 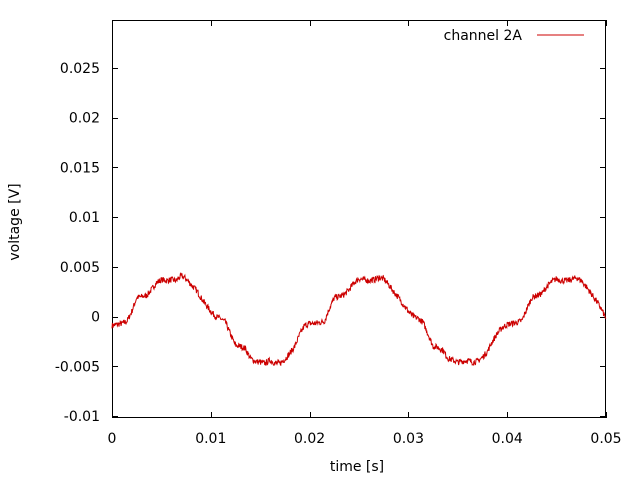 I want to click on x-tick-label: 0.05, so click(x=605, y=439).